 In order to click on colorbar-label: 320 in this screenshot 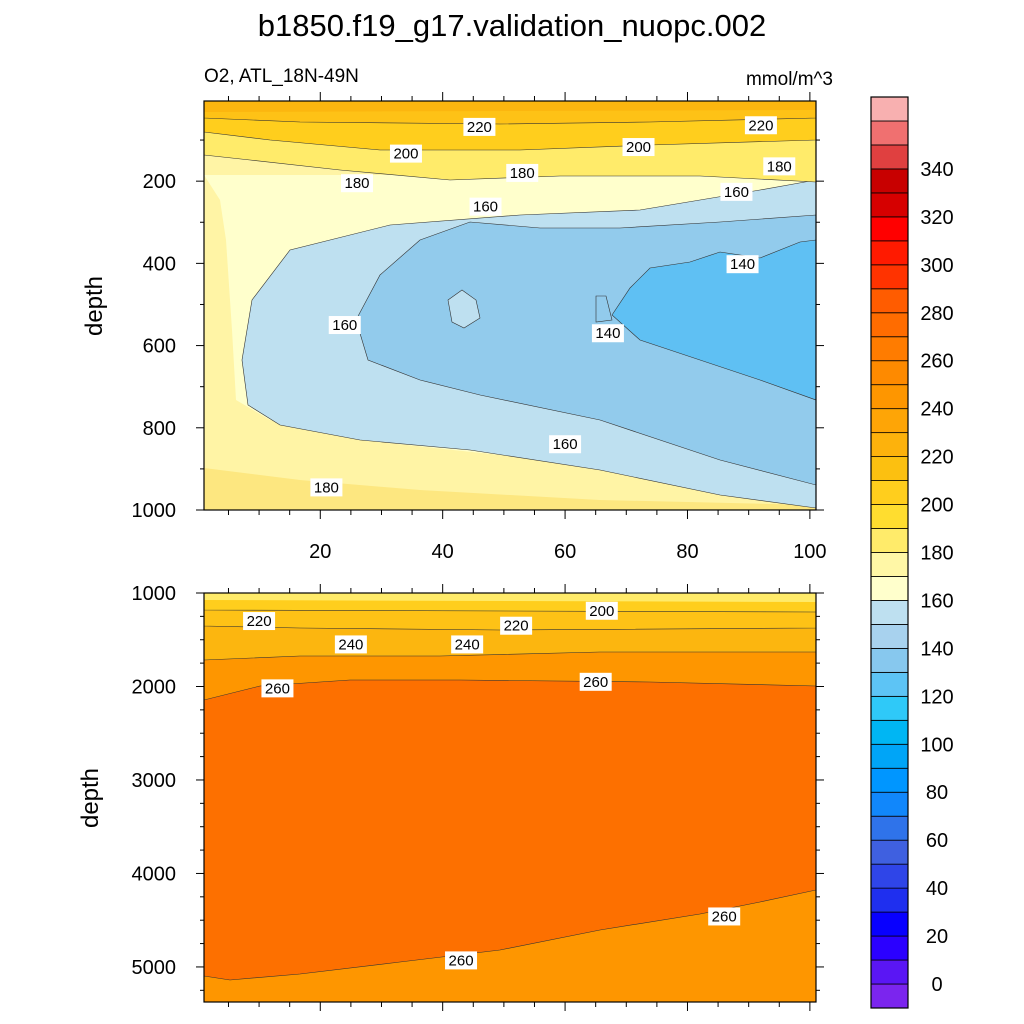, I will do `click(936, 218)`.